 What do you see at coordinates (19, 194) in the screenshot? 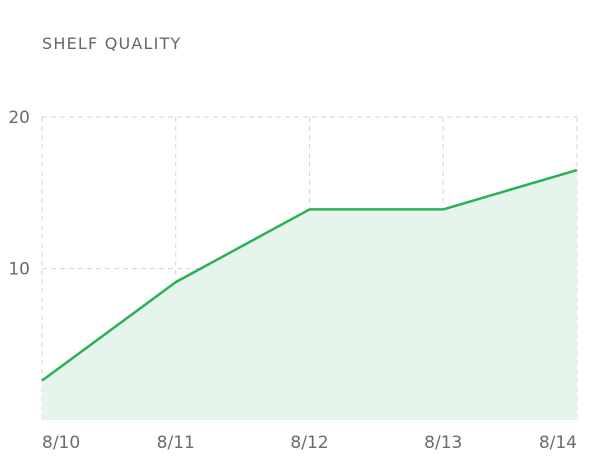
I see `y-axis-labels: 10 20` at bounding box center [19, 194].